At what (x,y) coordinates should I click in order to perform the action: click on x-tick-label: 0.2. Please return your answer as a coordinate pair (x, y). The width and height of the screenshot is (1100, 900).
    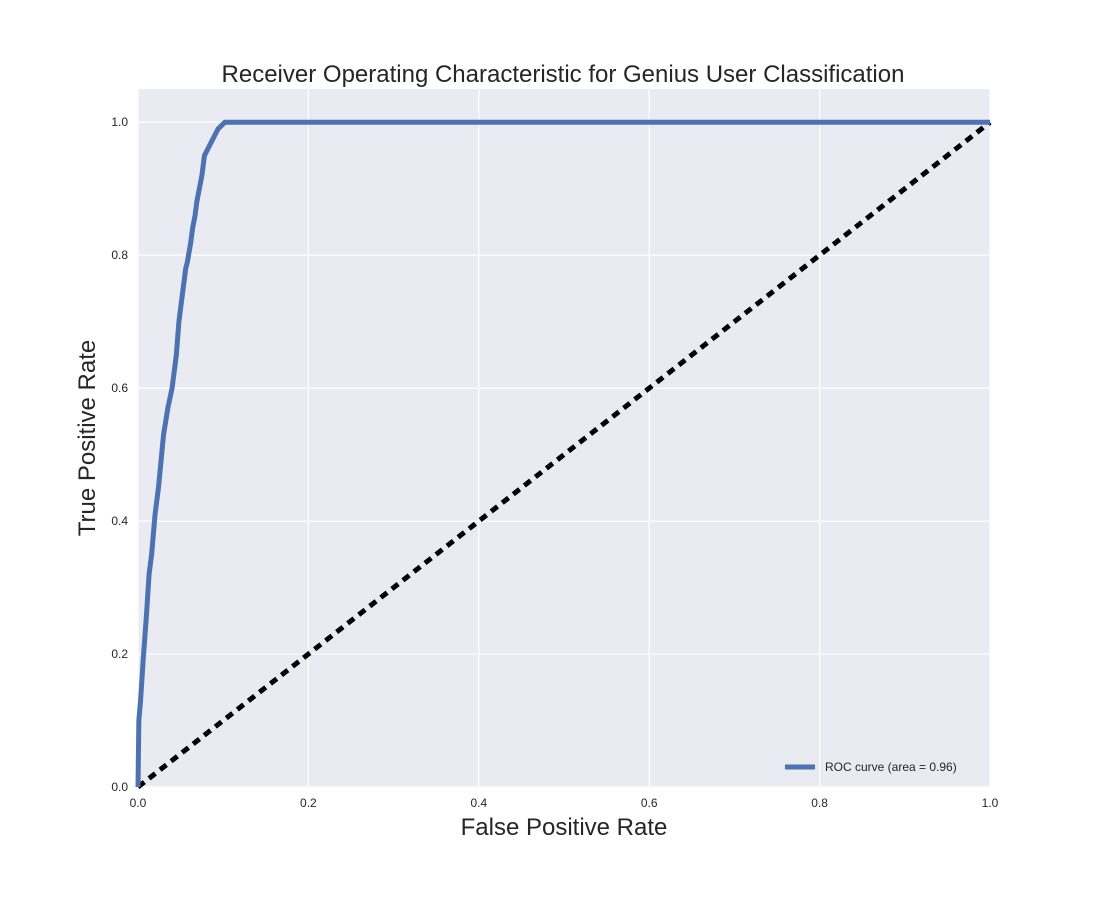
    Looking at the image, I should click on (308, 803).